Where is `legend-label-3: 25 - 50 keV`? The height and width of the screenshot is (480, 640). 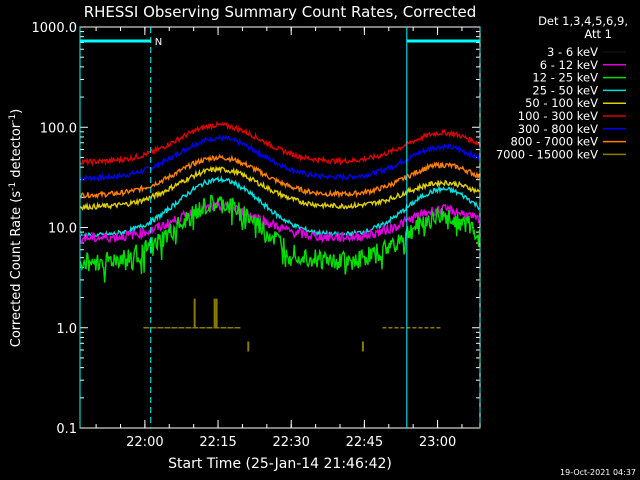
legend-label-3: 25 - 50 keV is located at coordinates (565, 90).